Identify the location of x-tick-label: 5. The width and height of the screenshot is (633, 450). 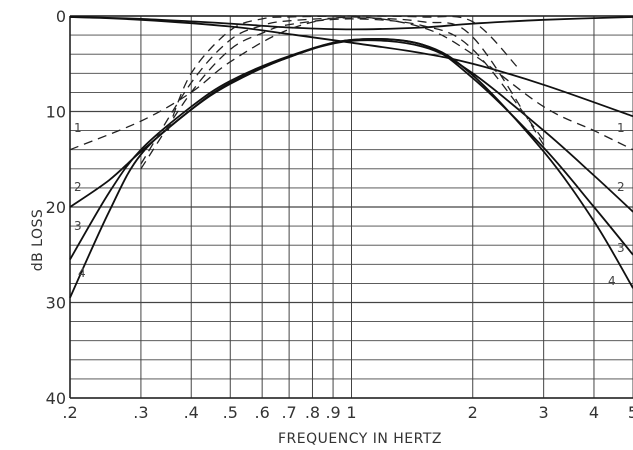
(630, 412).